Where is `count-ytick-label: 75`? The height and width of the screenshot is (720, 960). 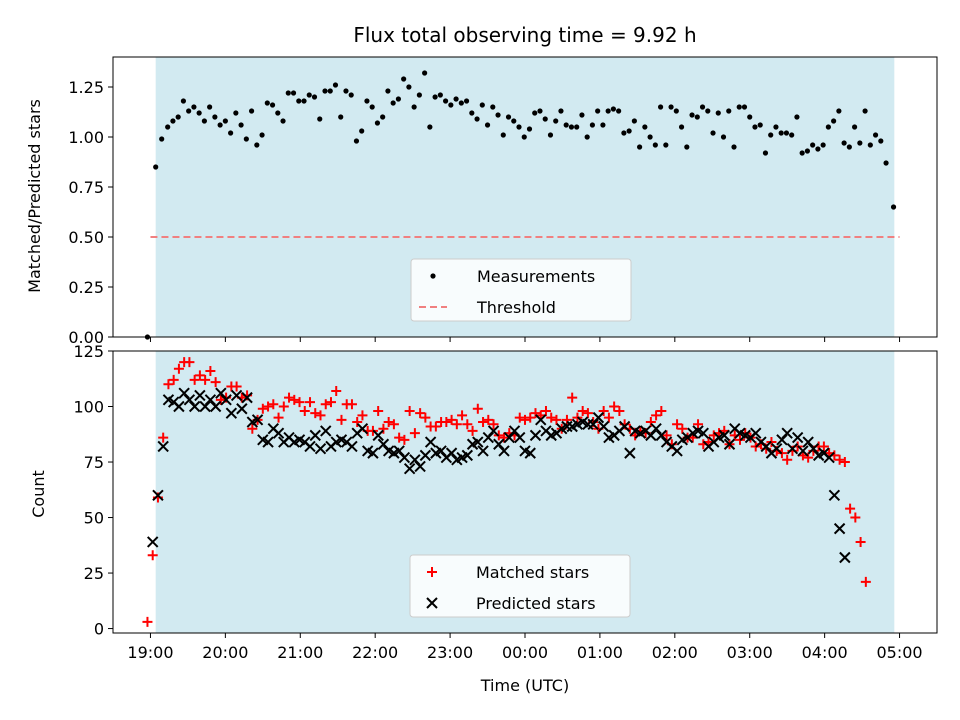 count-ytick-label: 75 is located at coordinates (94, 462).